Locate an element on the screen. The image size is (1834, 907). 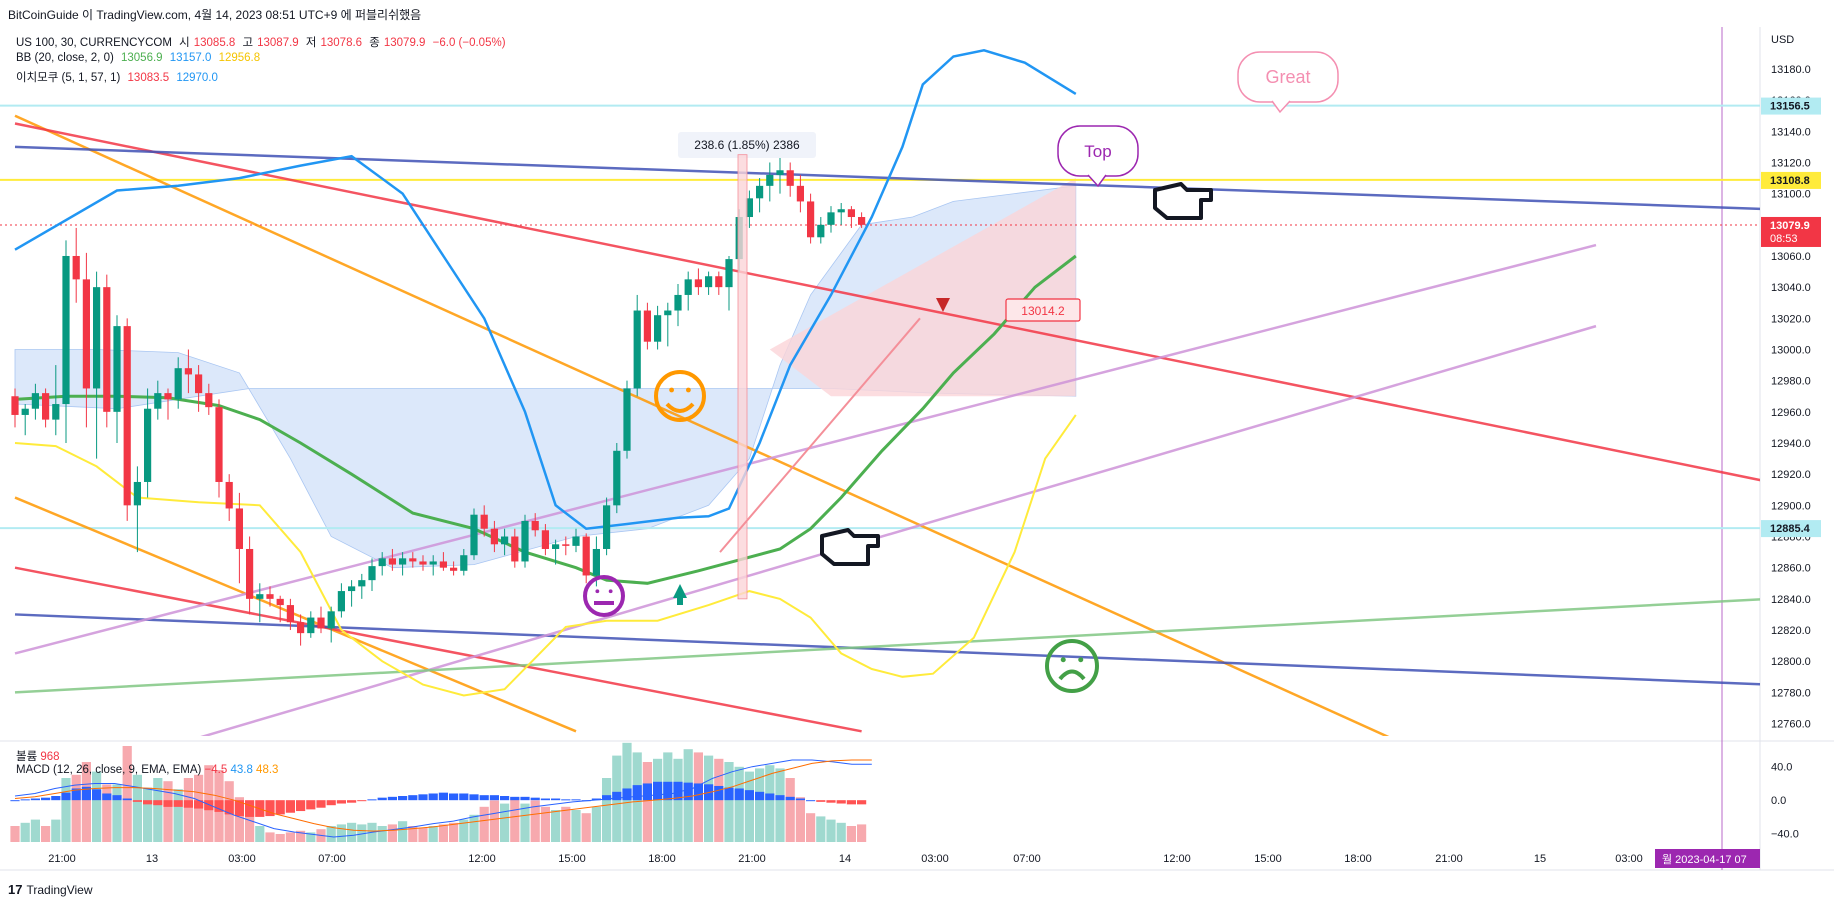
volume-legend: 볼륨 968 is located at coordinates (38, 756).